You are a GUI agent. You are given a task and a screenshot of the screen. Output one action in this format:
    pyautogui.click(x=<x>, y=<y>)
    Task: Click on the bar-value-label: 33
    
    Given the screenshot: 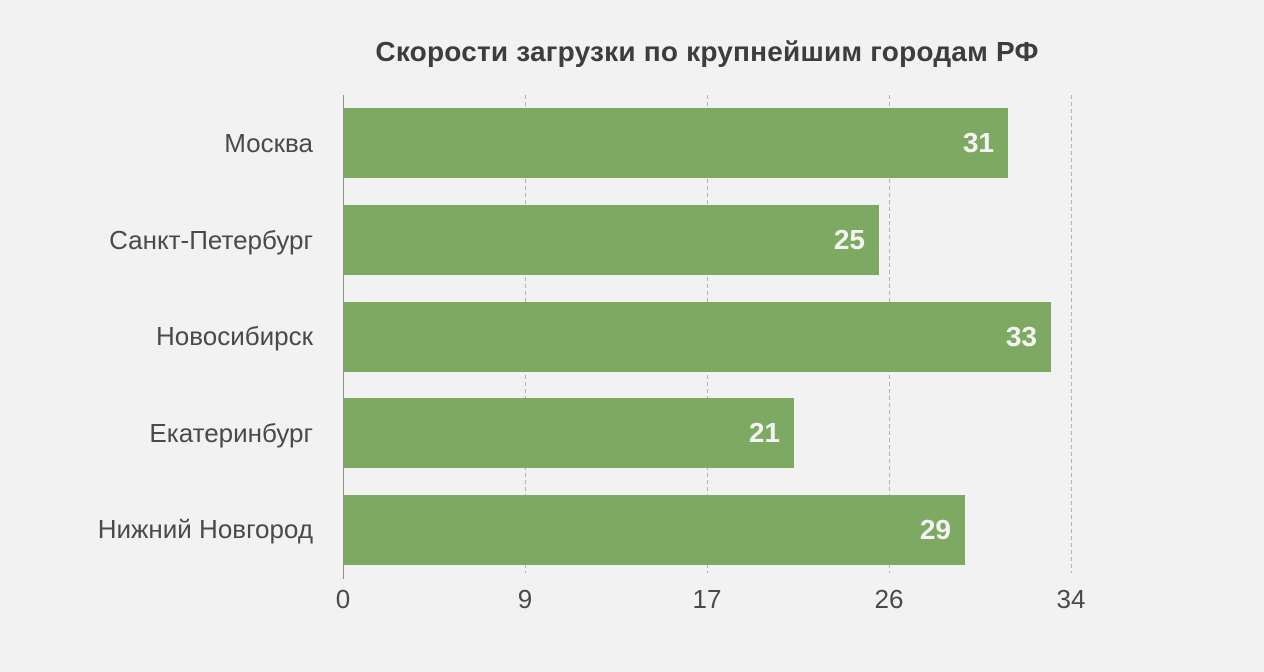 What is the action you would take?
    pyautogui.click(x=1021, y=336)
    